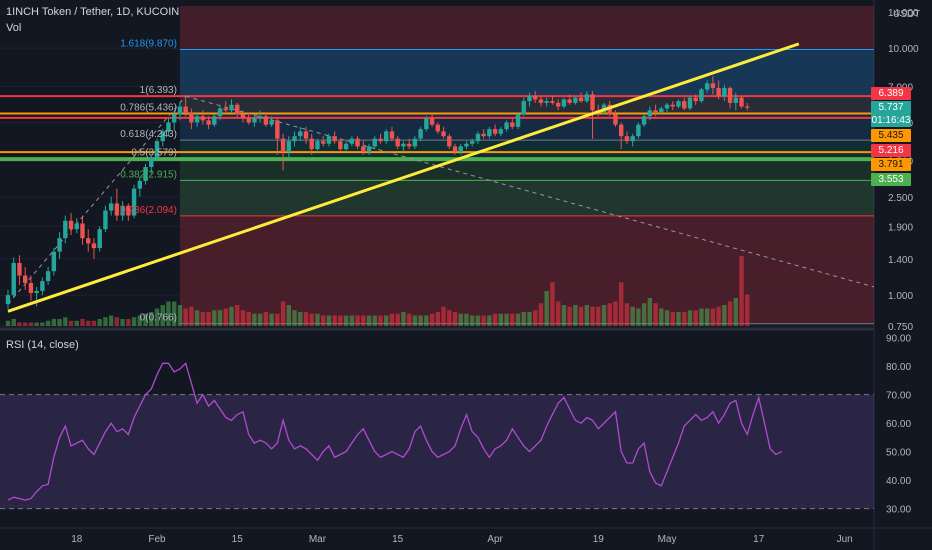 Image resolution: width=932 pixels, height=550 pixels. I want to click on rsi-tick-label: 80.00, so click(898, 367).